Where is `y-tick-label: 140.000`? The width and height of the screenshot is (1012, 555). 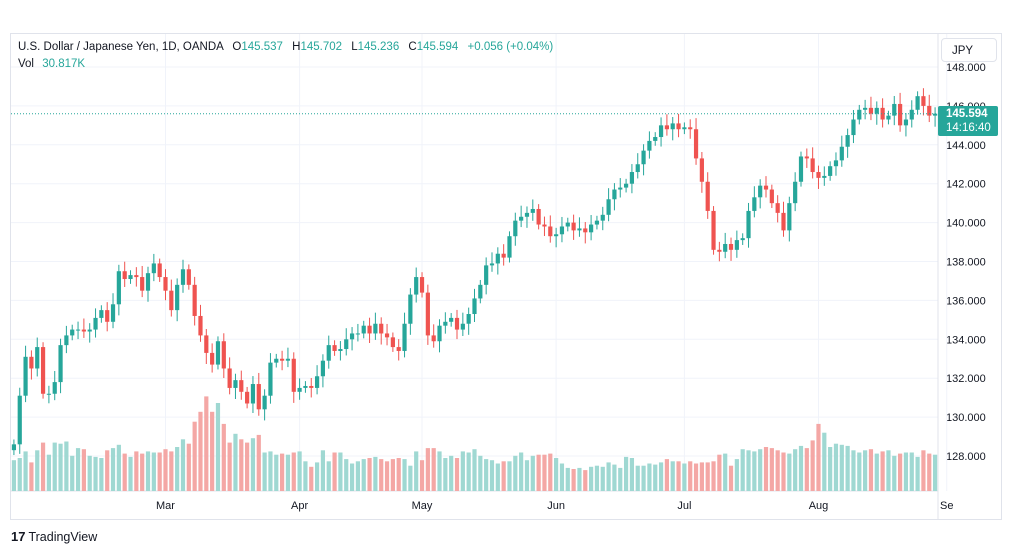 y-tick-label: 140.000 is located at coordinates (966, 224).